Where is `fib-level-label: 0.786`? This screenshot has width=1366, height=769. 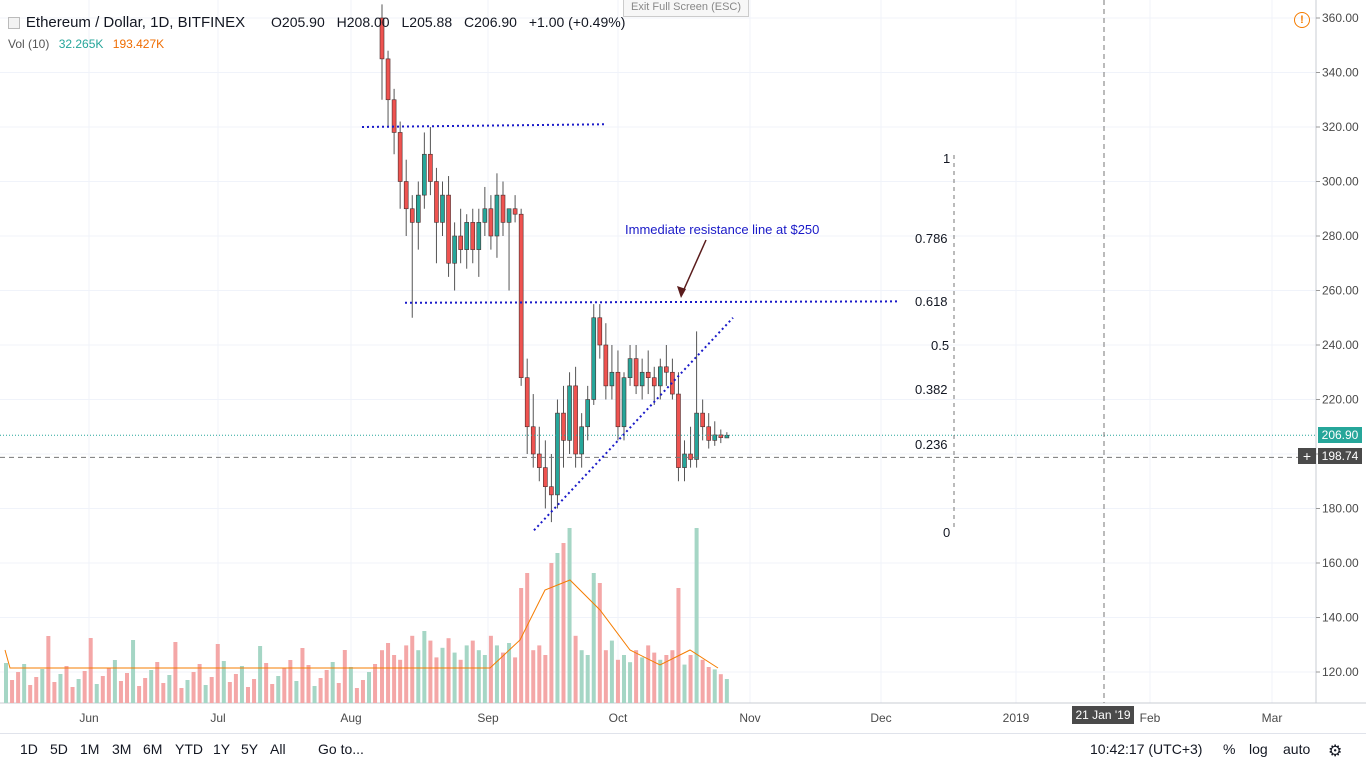 fib-level-label: 0.786 is located at coordinates (931, 238).